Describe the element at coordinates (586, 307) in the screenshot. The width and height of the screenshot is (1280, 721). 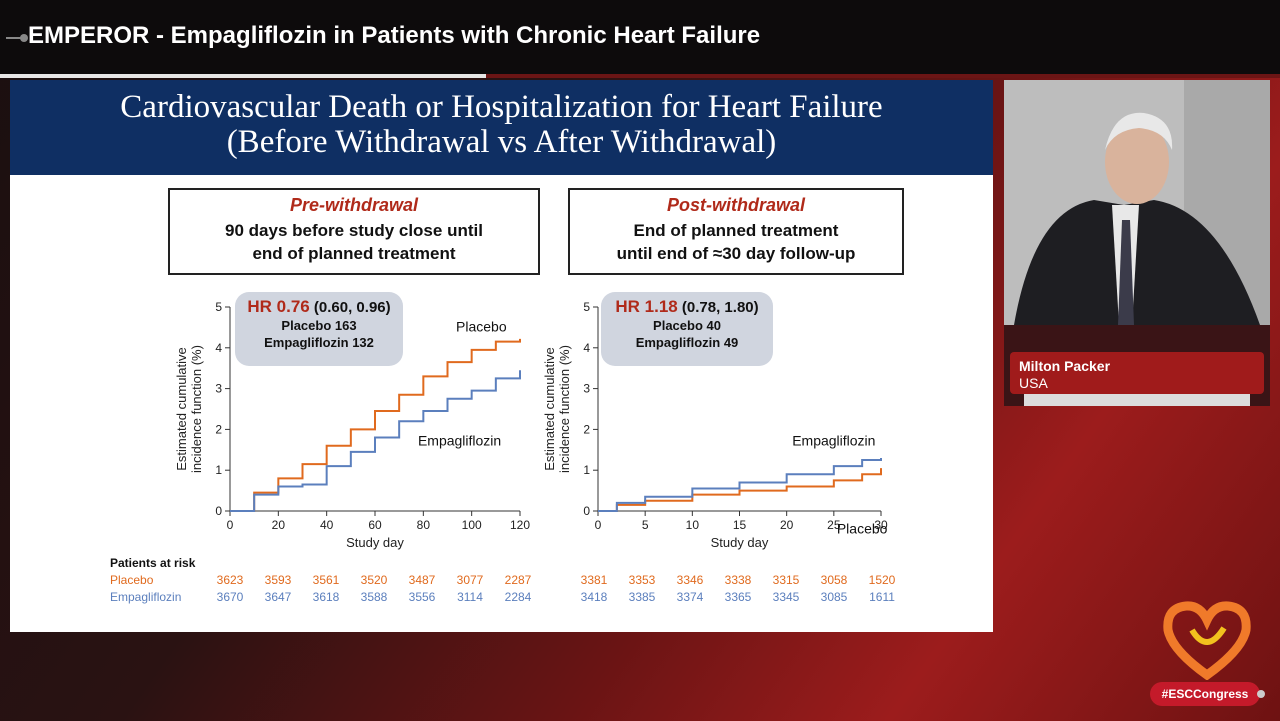
I see `post-y-tick-label: 5` at that location.